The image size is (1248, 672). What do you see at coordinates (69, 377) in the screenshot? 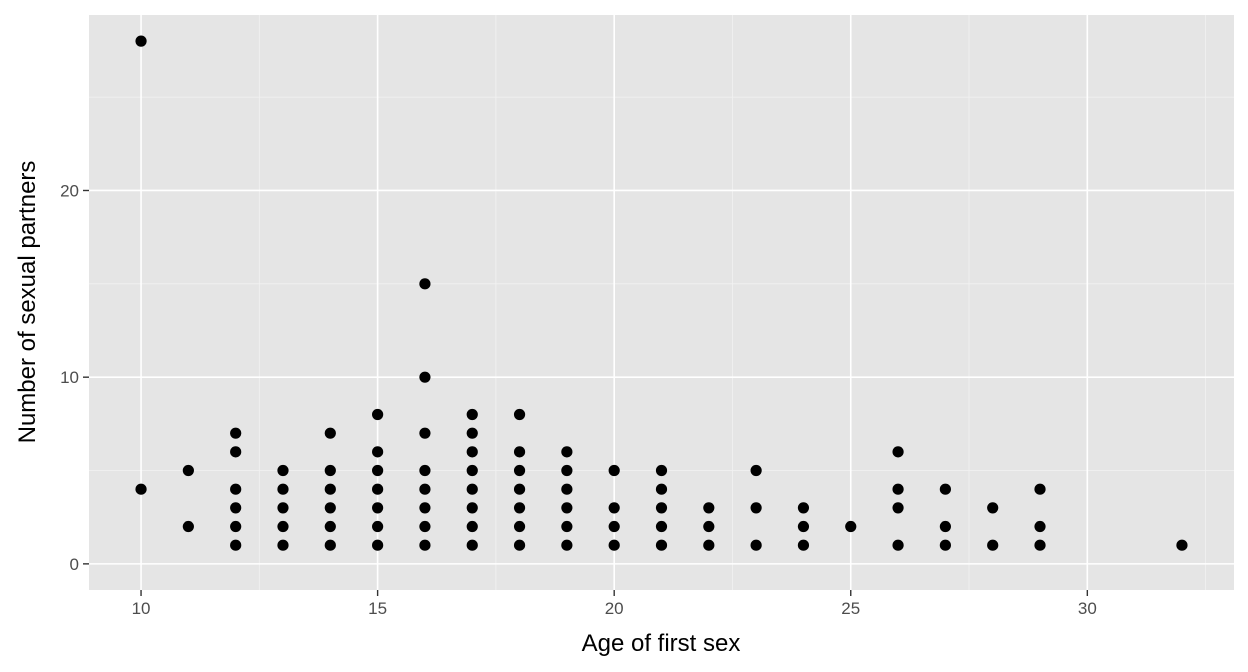
I see `y-tick-label: 10` at bounding box center [69, 377].